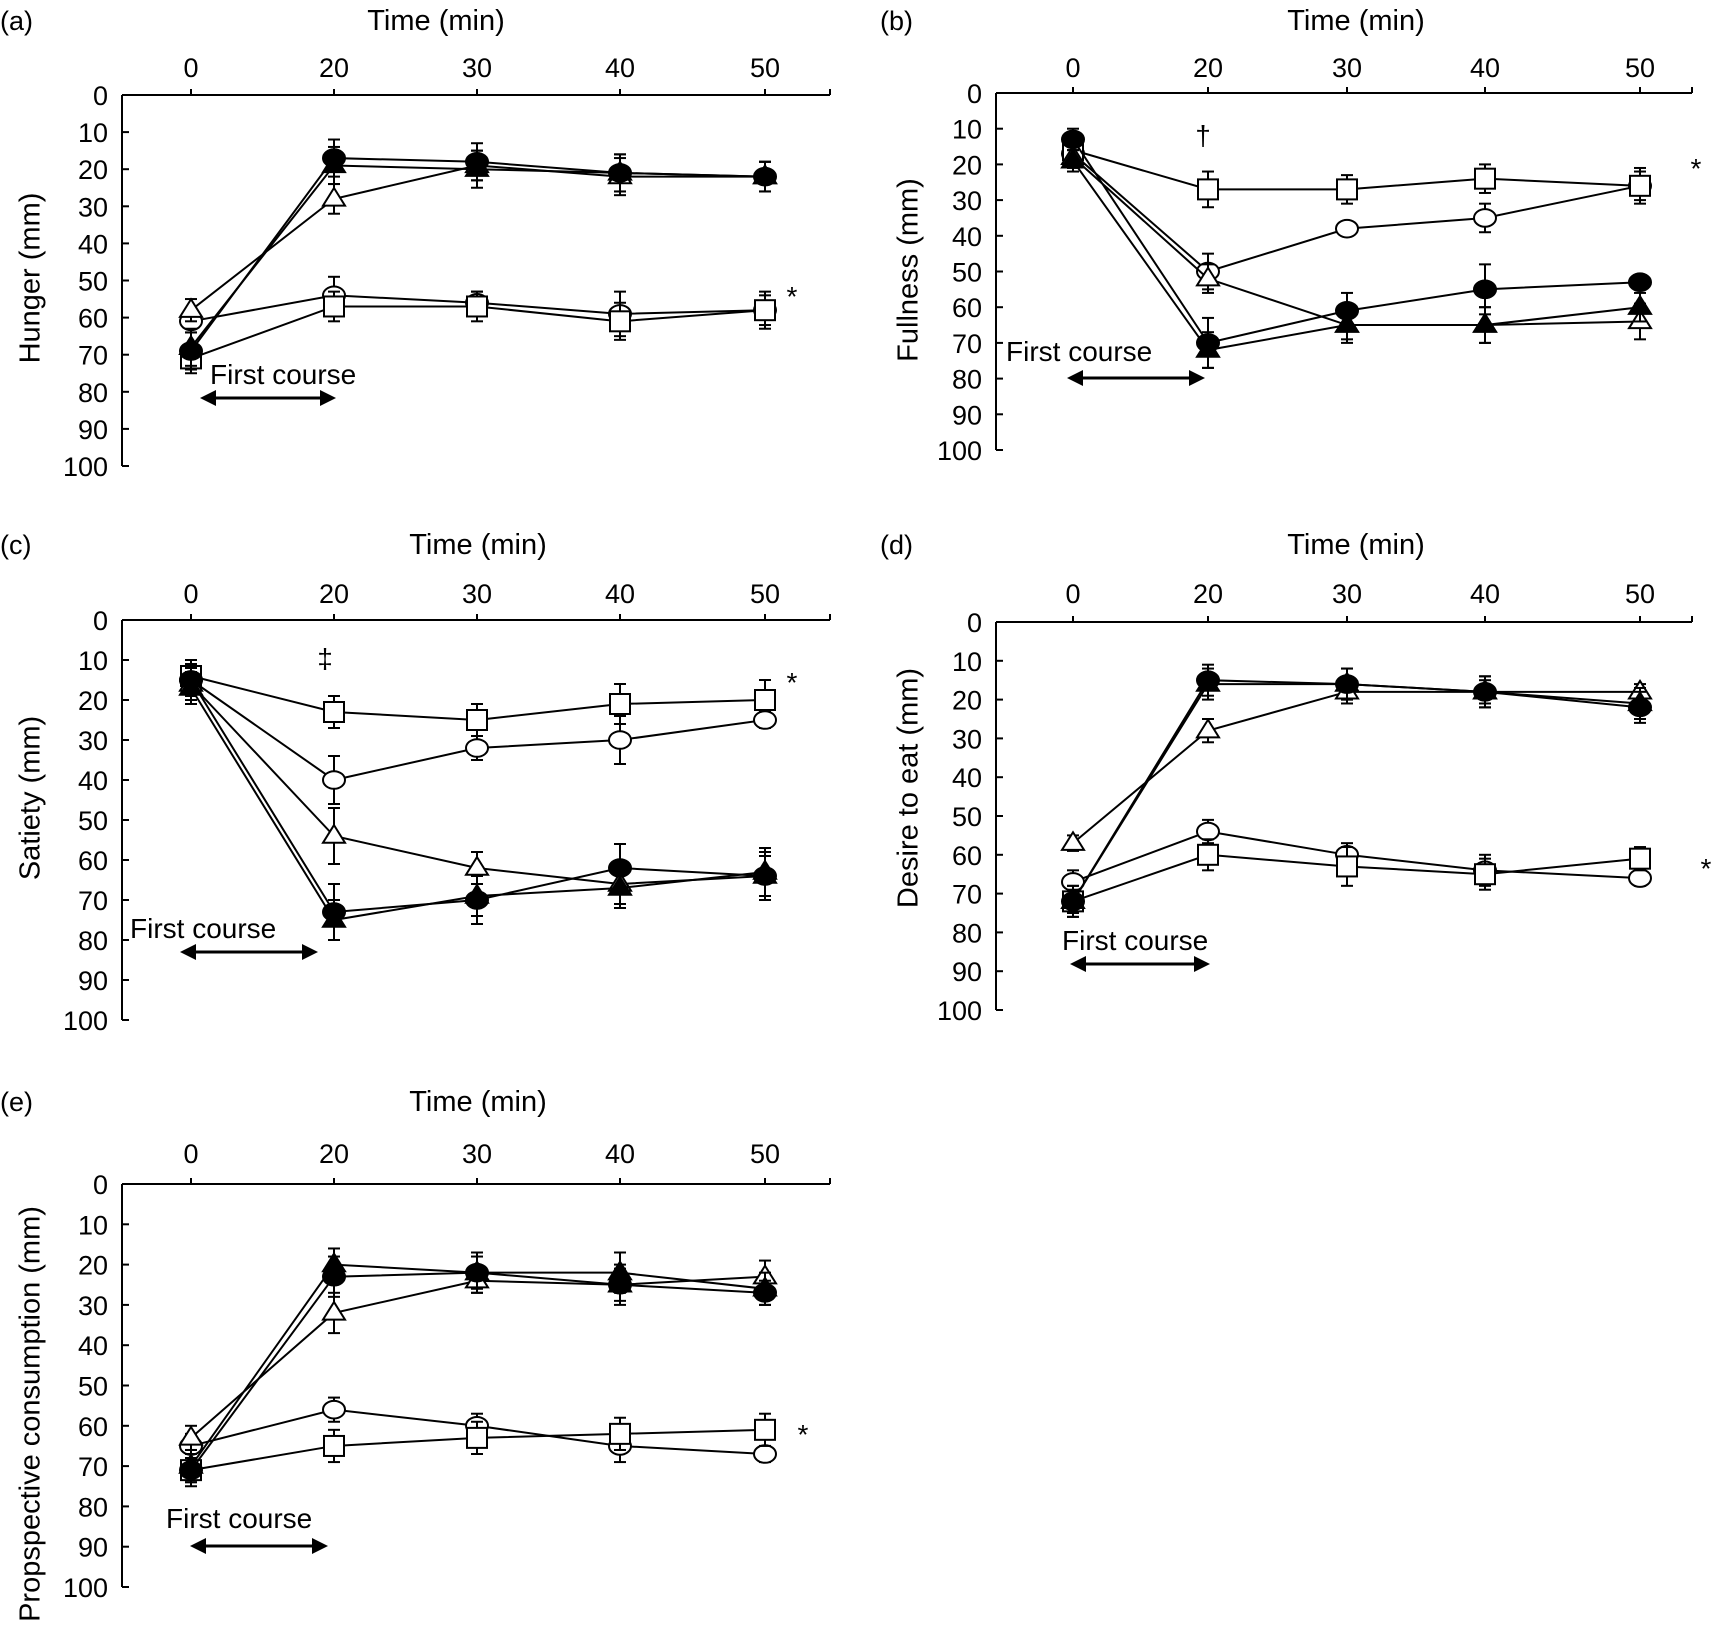  Describe the element at coordinates (1356, 765) in the screenshot. I see `series-open-triangle` at that location.